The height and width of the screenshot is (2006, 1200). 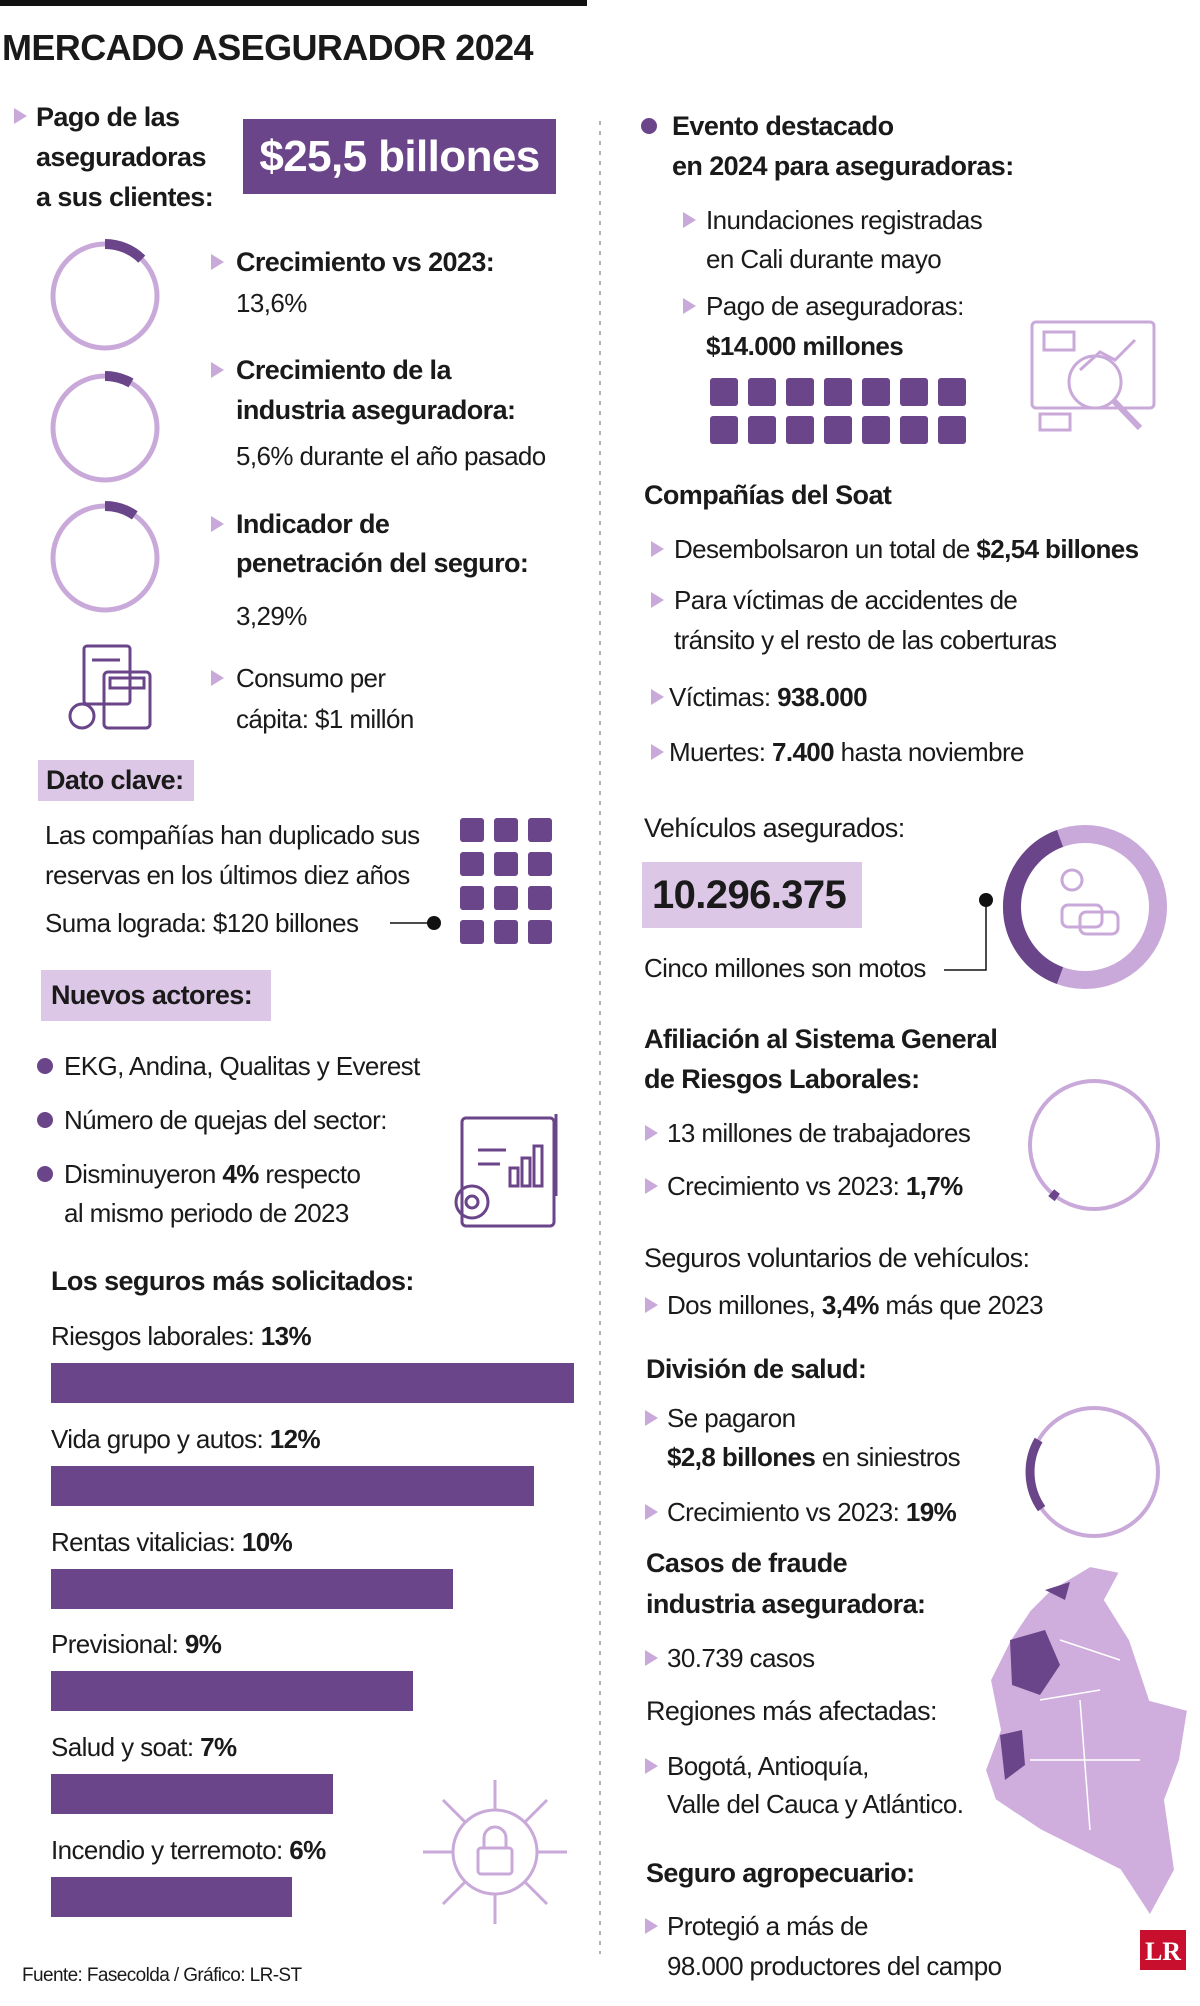 What do you see at coordinates (232, 1281) in the screenshot?
I see `heading: Los seguros más solicitados:` at bounding box center [232, 1281].